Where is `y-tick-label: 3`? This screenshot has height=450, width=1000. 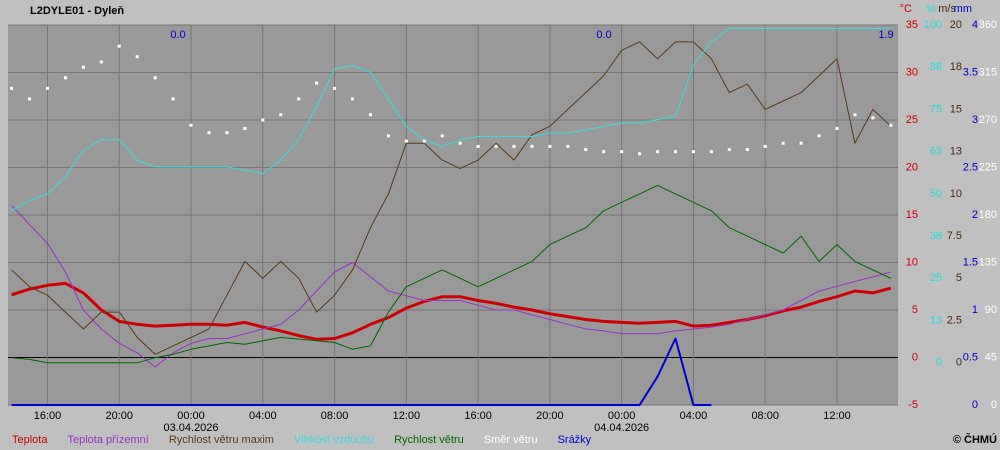 y-tick-label: 3 is located at coordinates (975, 120).